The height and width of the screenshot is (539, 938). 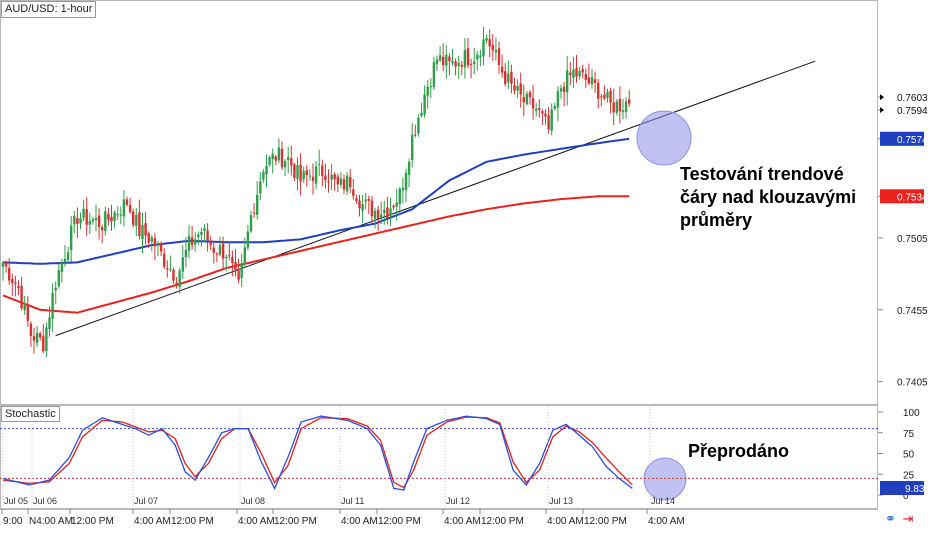 What do you see at coordinates (30, 414) in the screenshot?
I see `stochastic-label-box: Stochastic` at bounding box center [30, 414].